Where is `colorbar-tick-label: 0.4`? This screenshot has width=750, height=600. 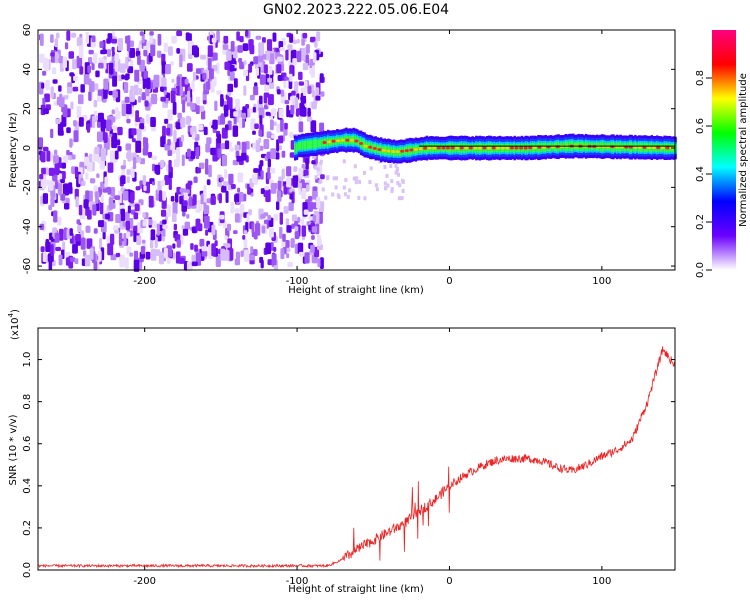 colorbar-tick-label: 0.4 is located at coordinates (700, 174).